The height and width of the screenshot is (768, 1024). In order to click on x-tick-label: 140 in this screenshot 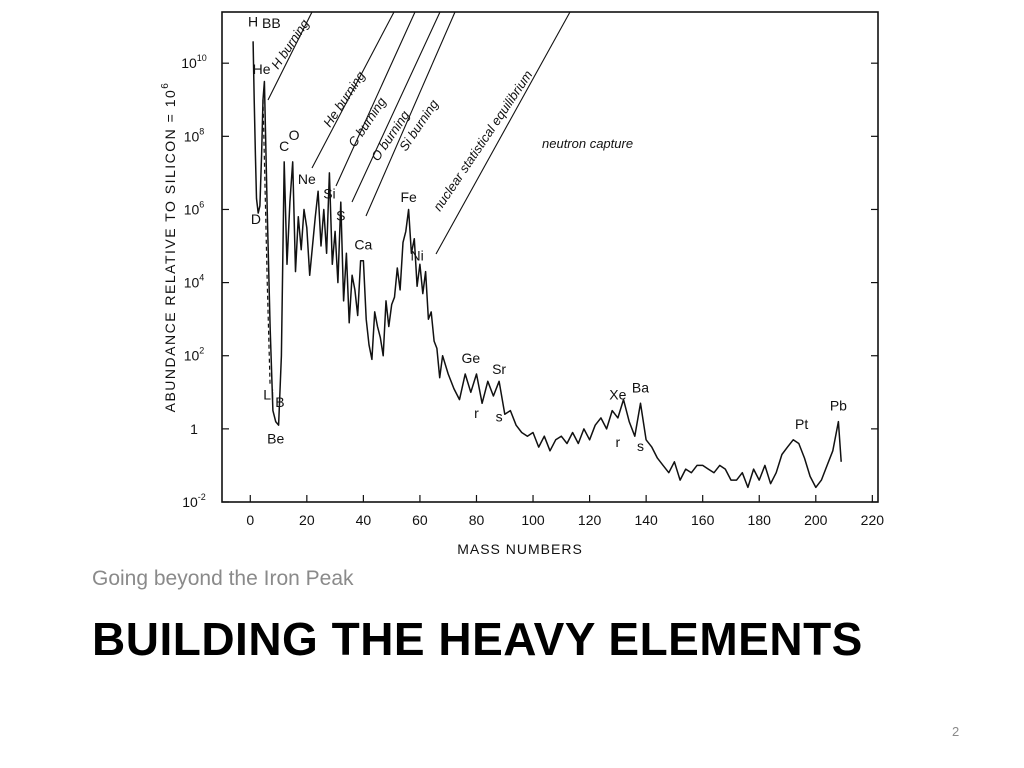, I will do `click(646, 520)`.